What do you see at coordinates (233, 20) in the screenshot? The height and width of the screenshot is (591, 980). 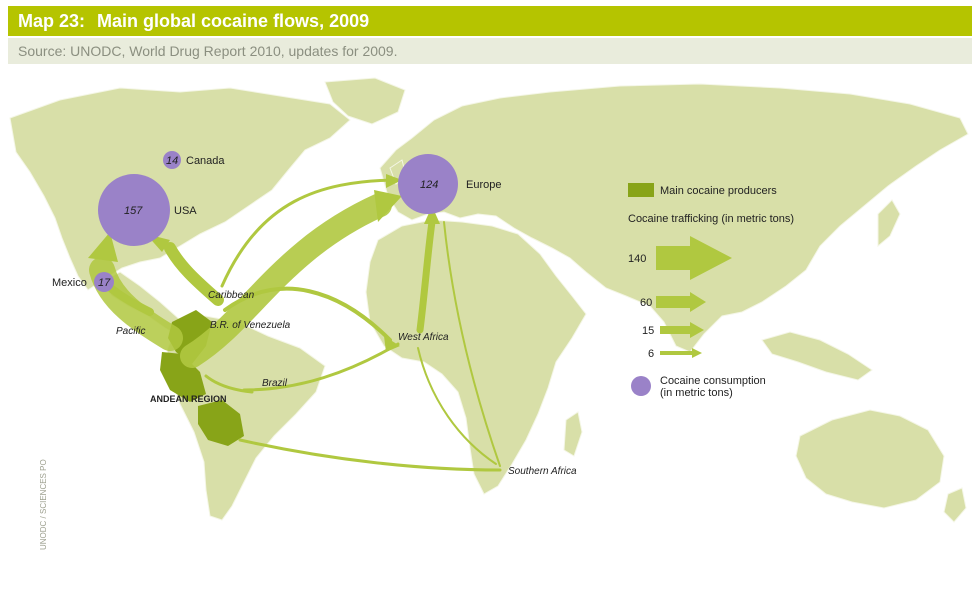 I see `map-title: Main global cocaine flows, 2009` at bounding box center [233, 20].